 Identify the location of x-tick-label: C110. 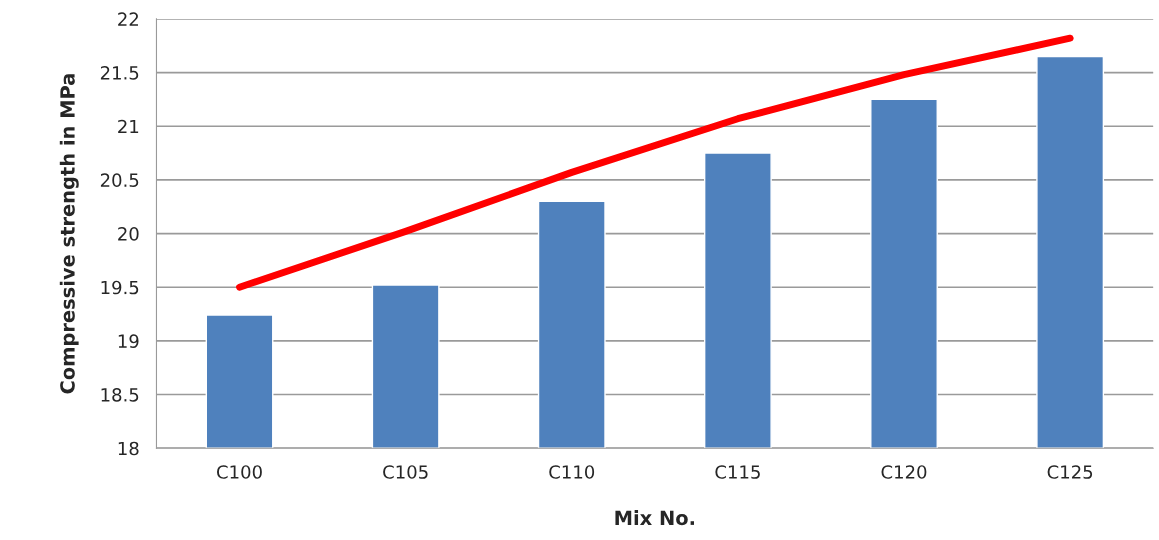
(572, 472).